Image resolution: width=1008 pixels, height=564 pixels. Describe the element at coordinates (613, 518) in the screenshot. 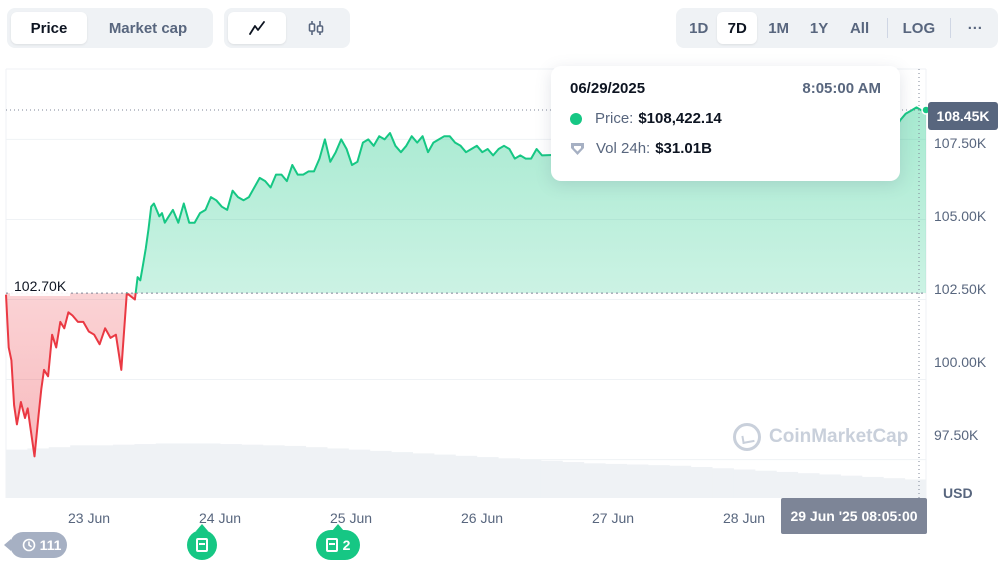

I see `x-tick-27-jun: 27 Jun` at that location.